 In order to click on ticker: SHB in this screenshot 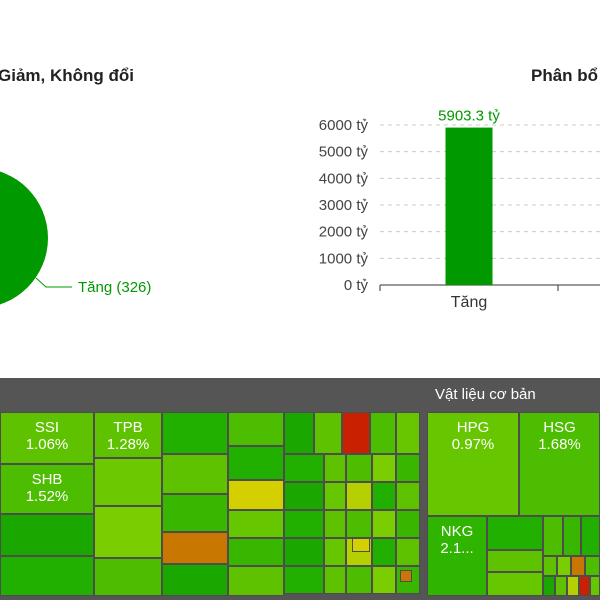, I will do `click(47, 479)`.